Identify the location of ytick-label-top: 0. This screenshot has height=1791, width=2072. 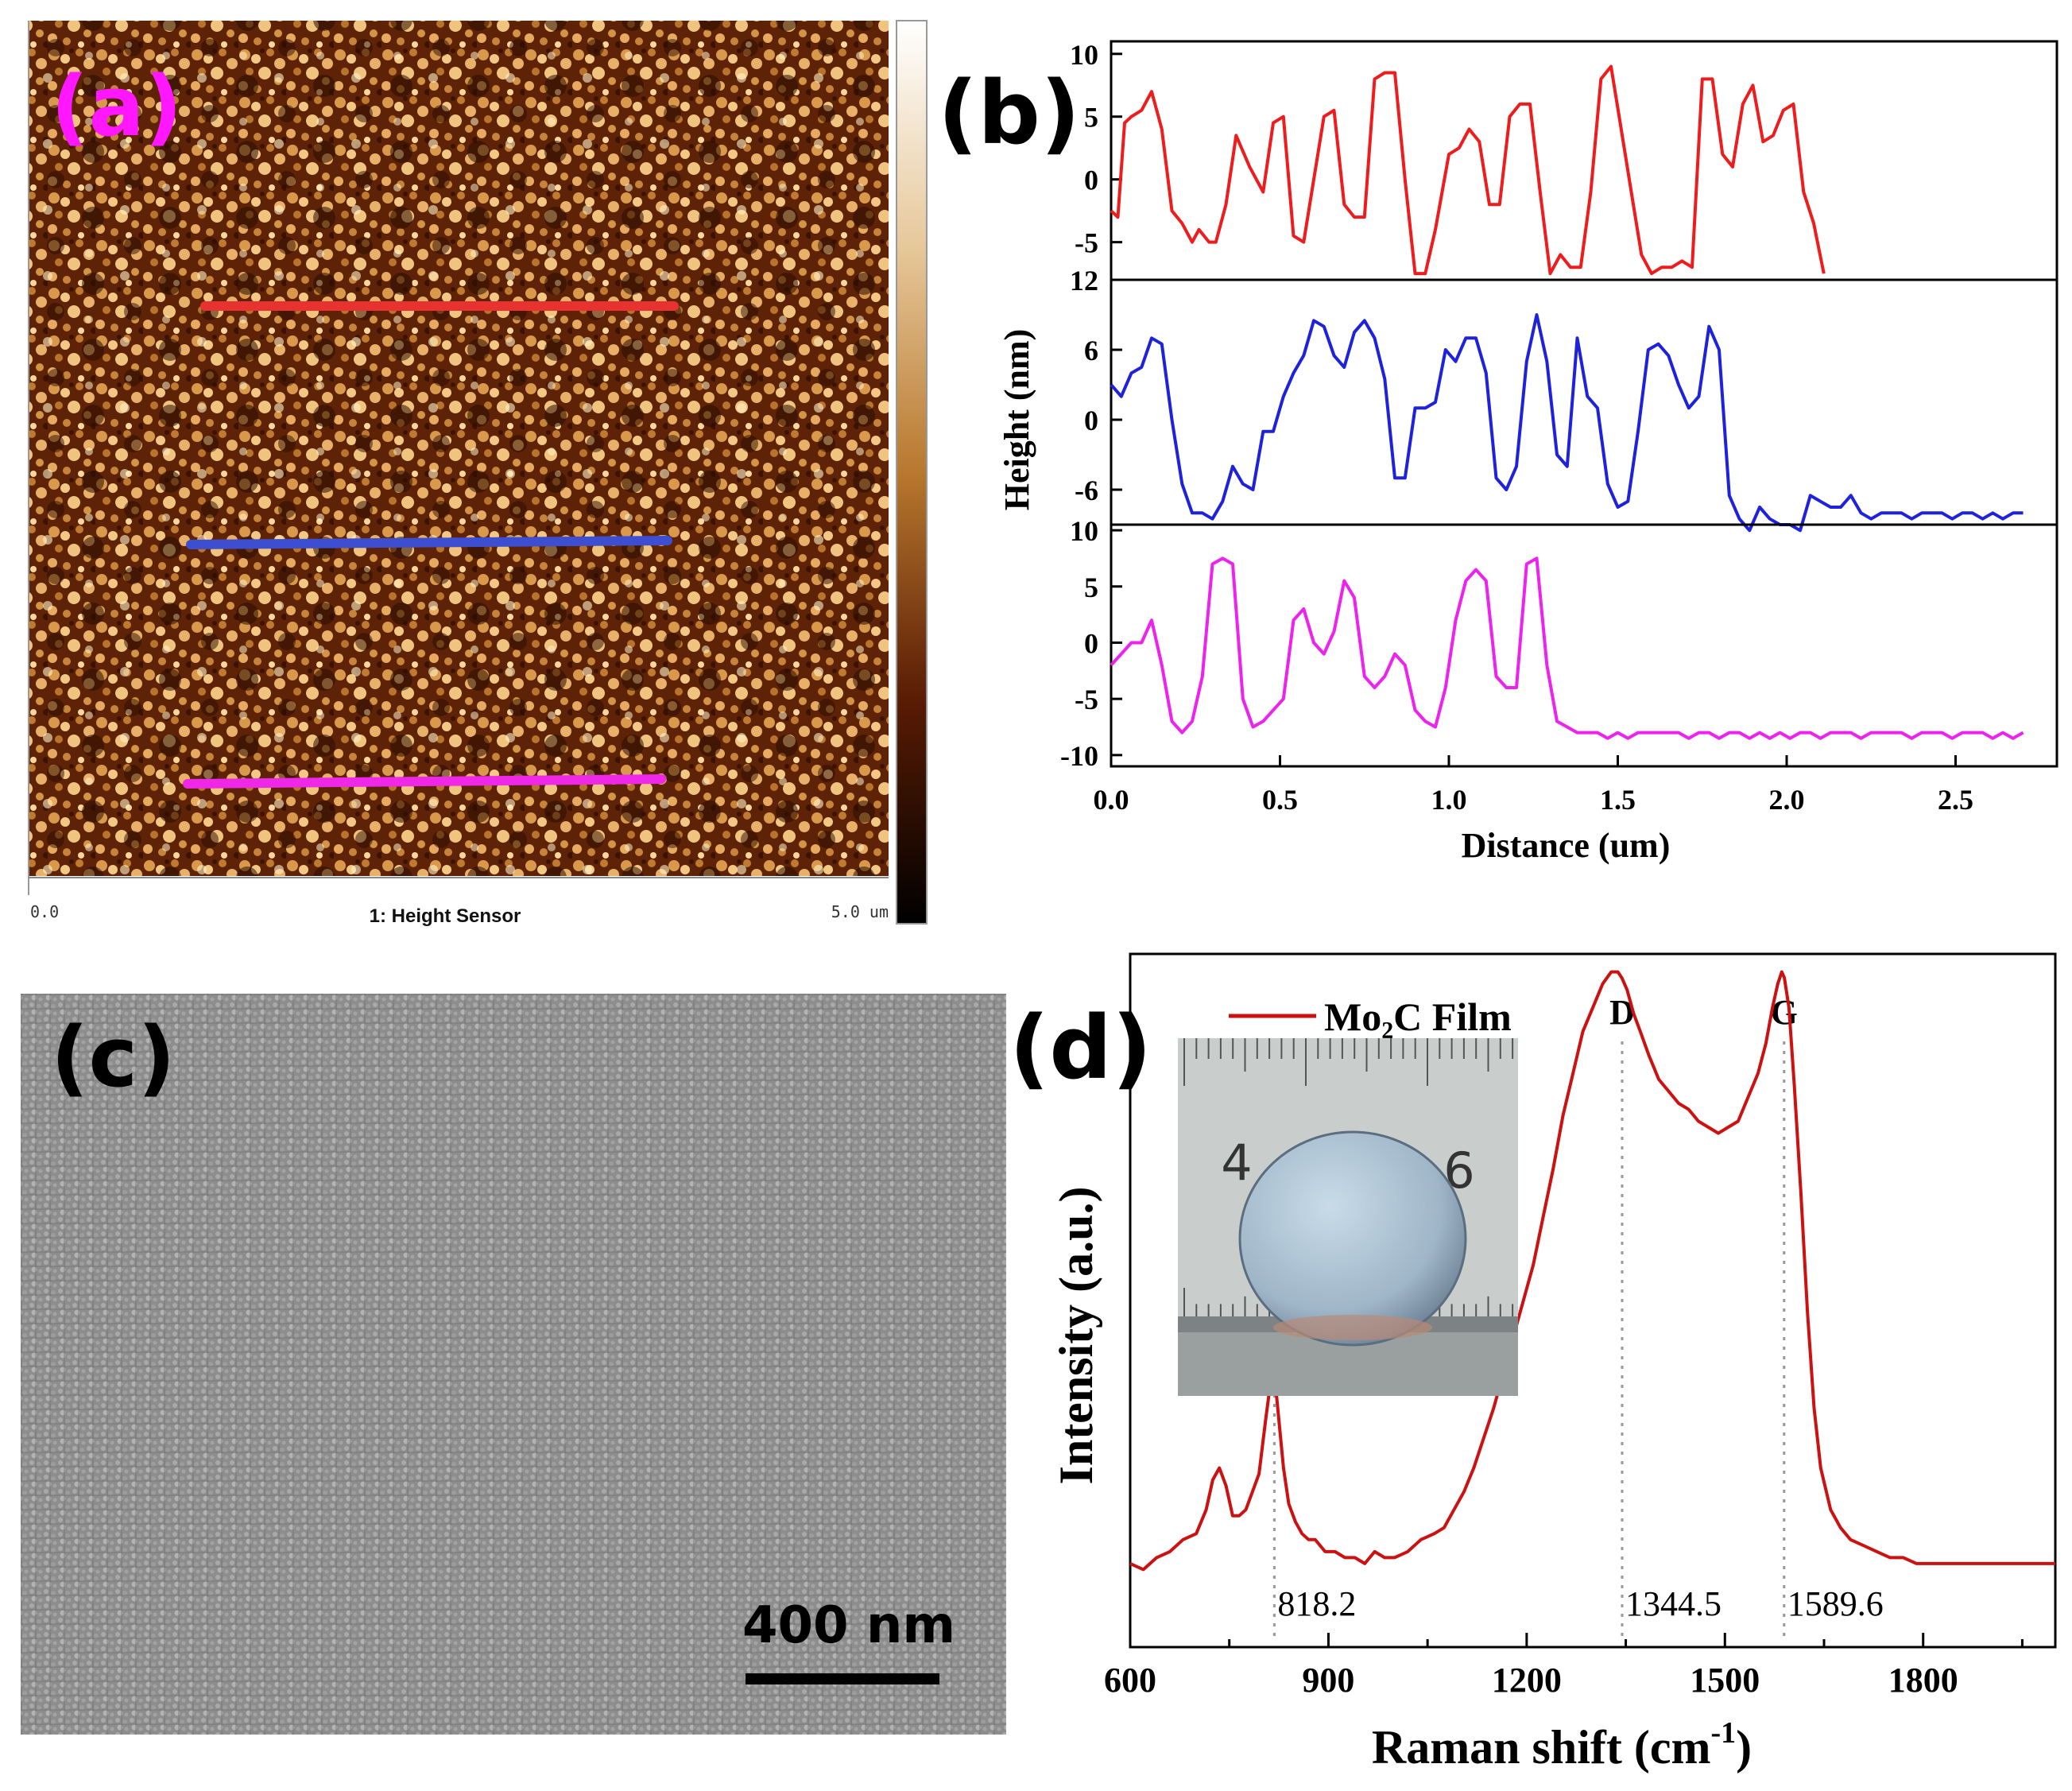
(1091, 180).